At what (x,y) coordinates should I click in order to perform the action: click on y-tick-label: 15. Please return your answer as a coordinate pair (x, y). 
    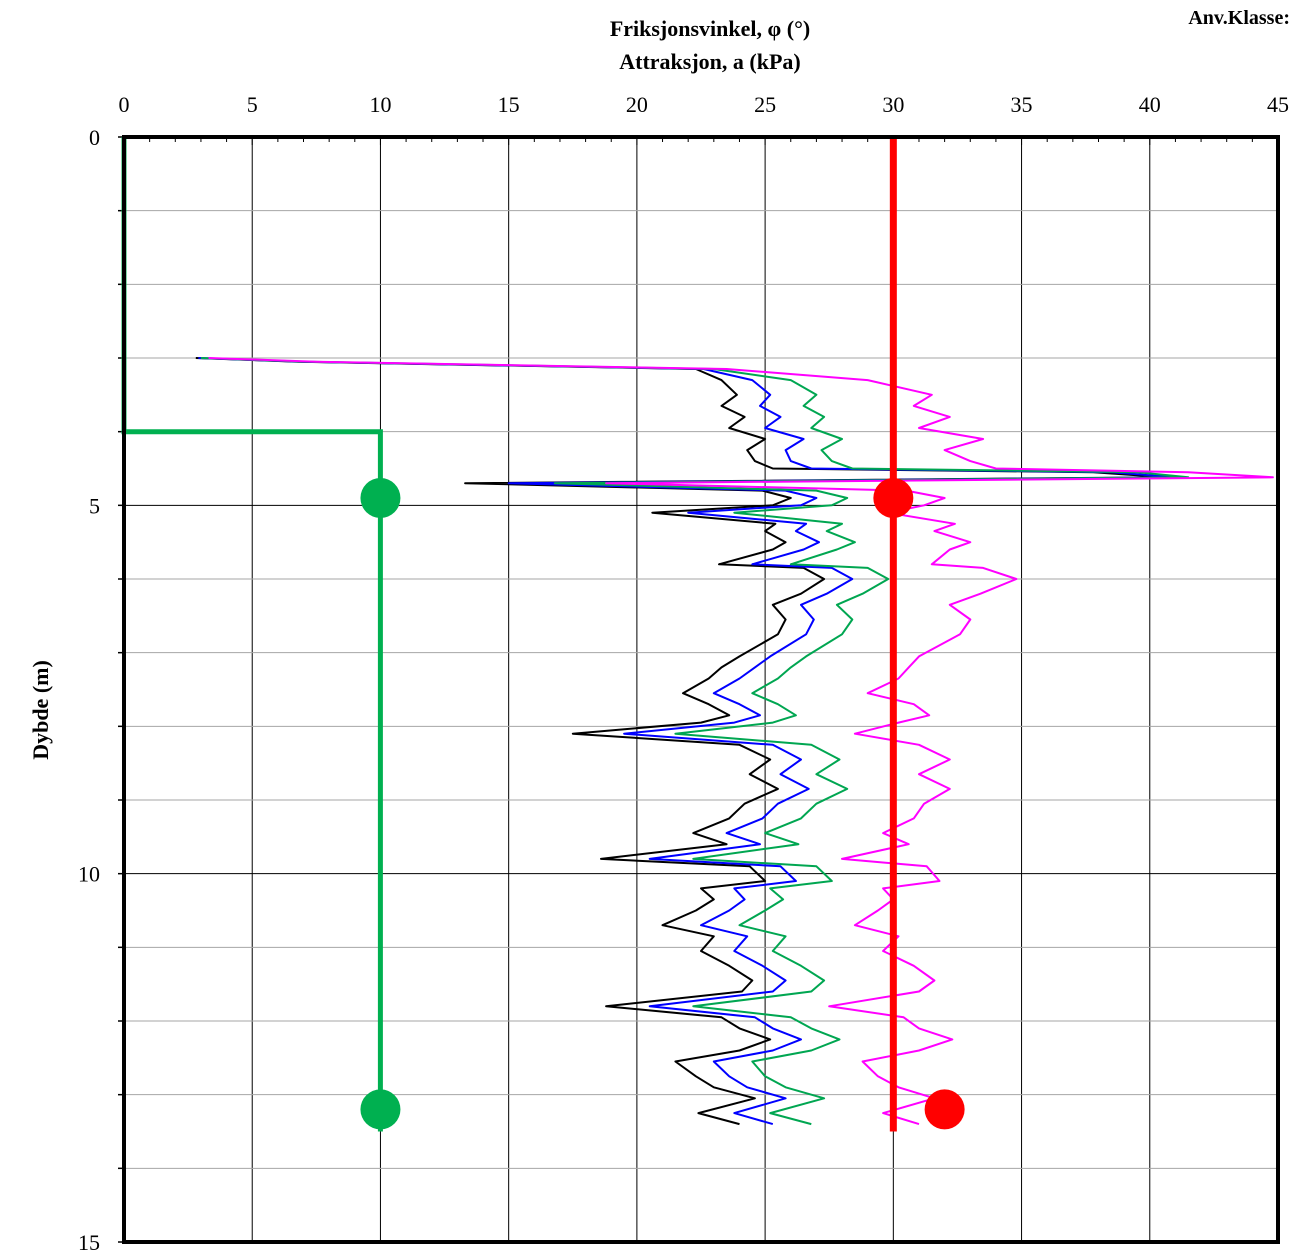
    Looking at the image, I should click on (89, 1242).